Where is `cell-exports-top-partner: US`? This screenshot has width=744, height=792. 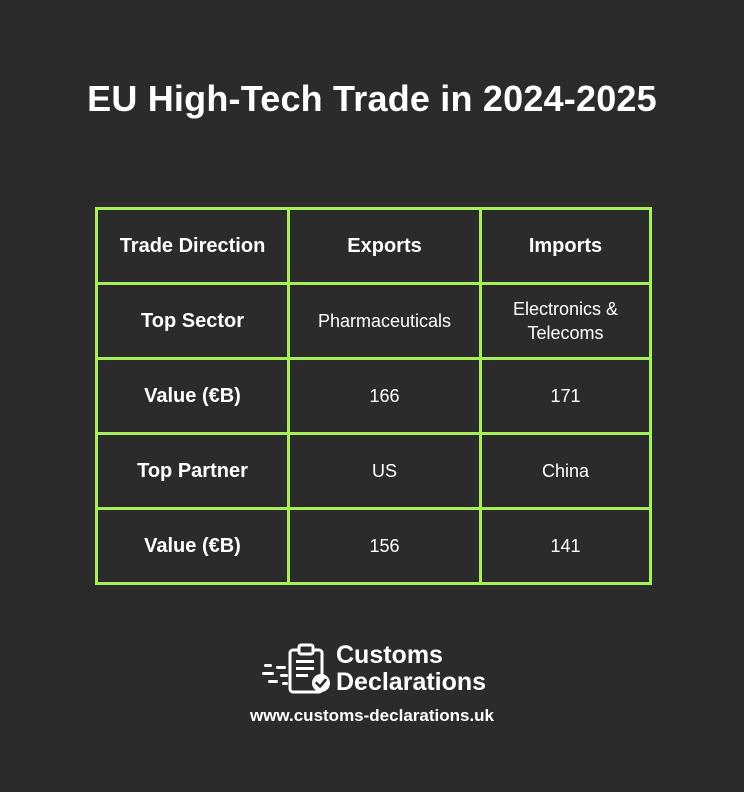 cell-exports-top-partner: US is located at coordinates (384, 471).